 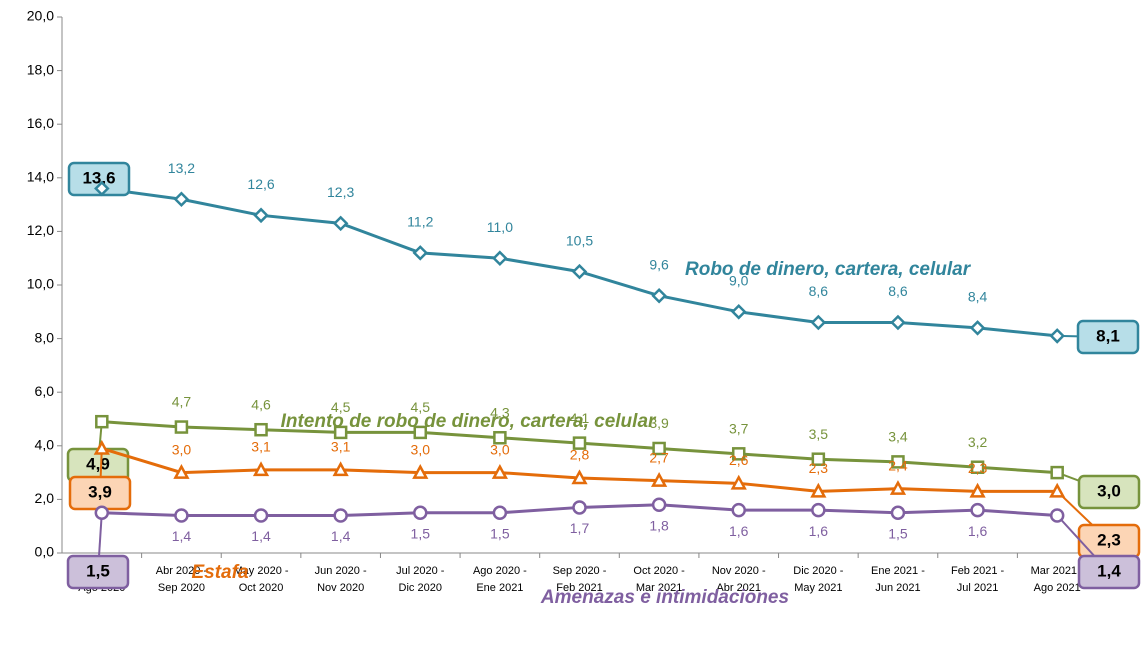 What do you see at coordinates (98, 463) in the screenshot?
I see `data-label: 4,9` at bounding box center [98, 463].